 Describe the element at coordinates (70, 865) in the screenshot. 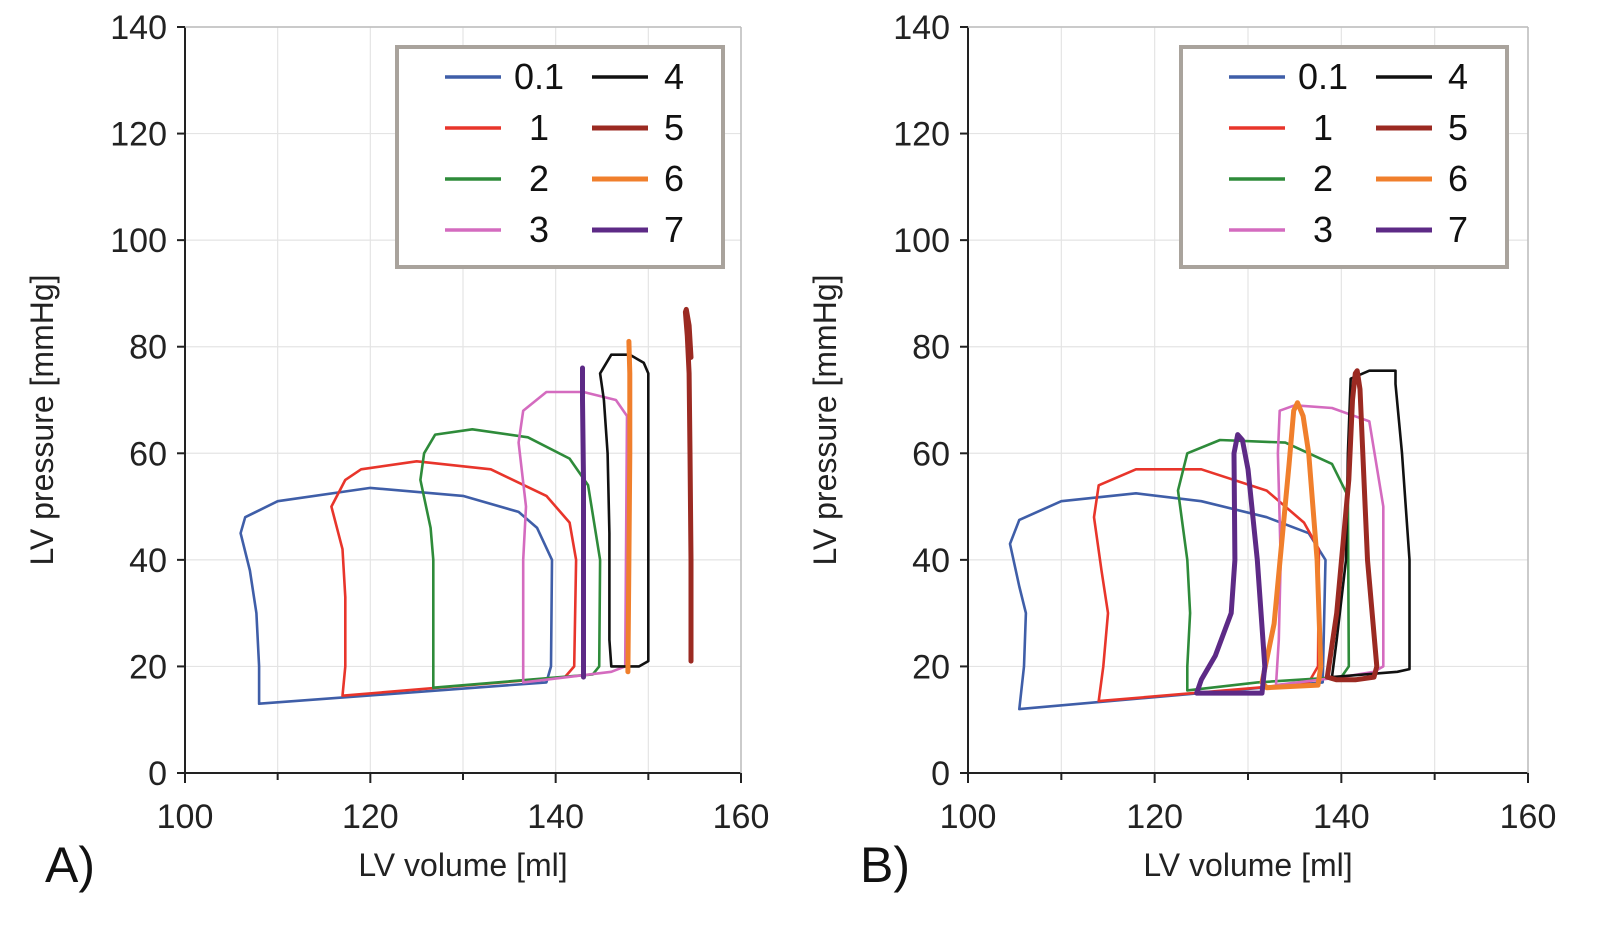

I see `panel-label: A)` at that location.